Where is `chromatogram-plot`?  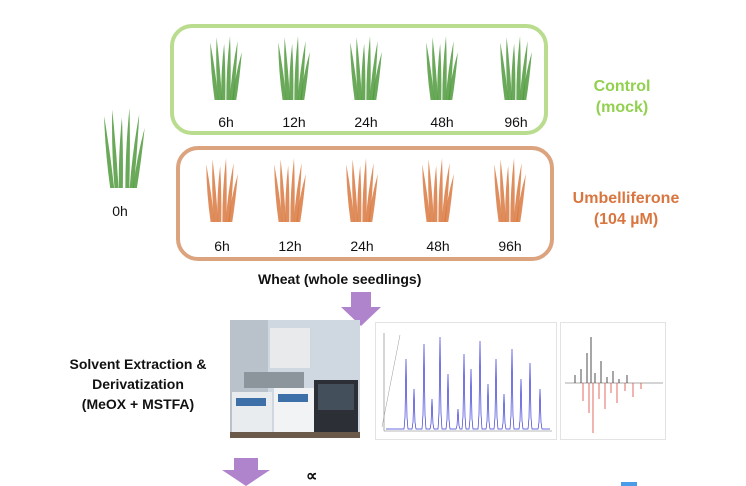 chromatogram-plot is located at coordinates (466, 381).